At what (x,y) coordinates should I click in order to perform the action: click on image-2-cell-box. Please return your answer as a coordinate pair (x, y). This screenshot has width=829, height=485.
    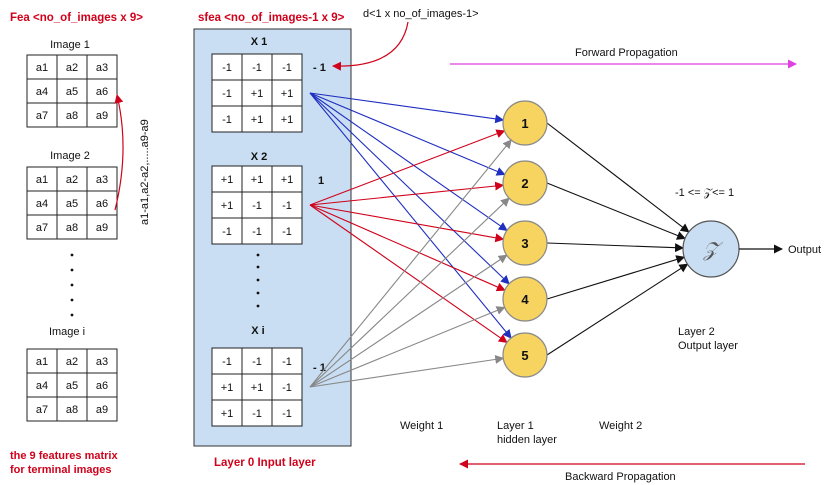
    Looking at the image, I should click on (72, 227).